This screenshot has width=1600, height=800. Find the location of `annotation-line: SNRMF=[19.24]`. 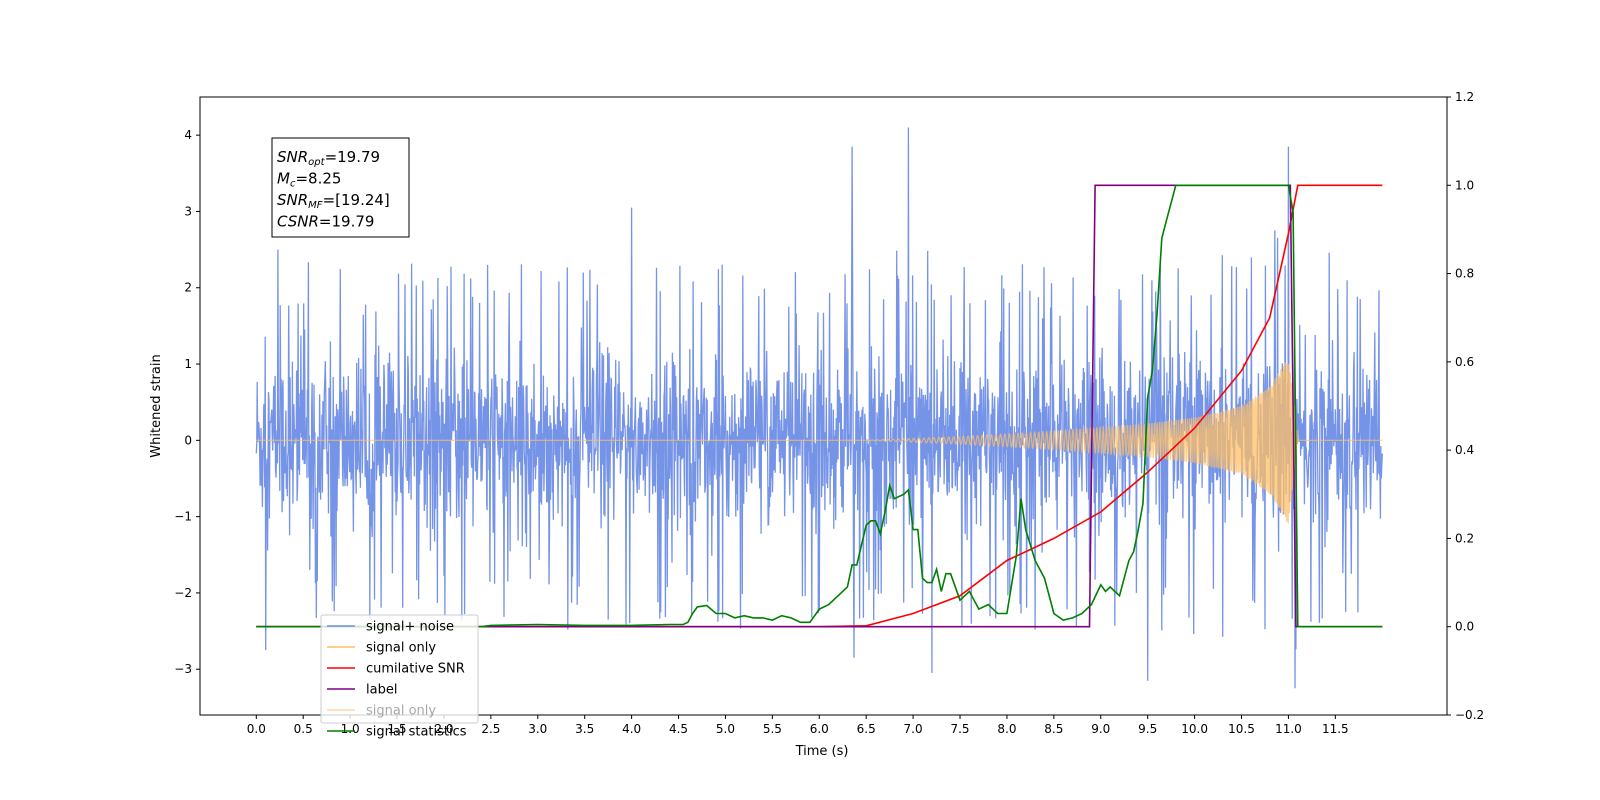

annotation-line: SNRMF=[19.24] is located at coordinates (333, 201).